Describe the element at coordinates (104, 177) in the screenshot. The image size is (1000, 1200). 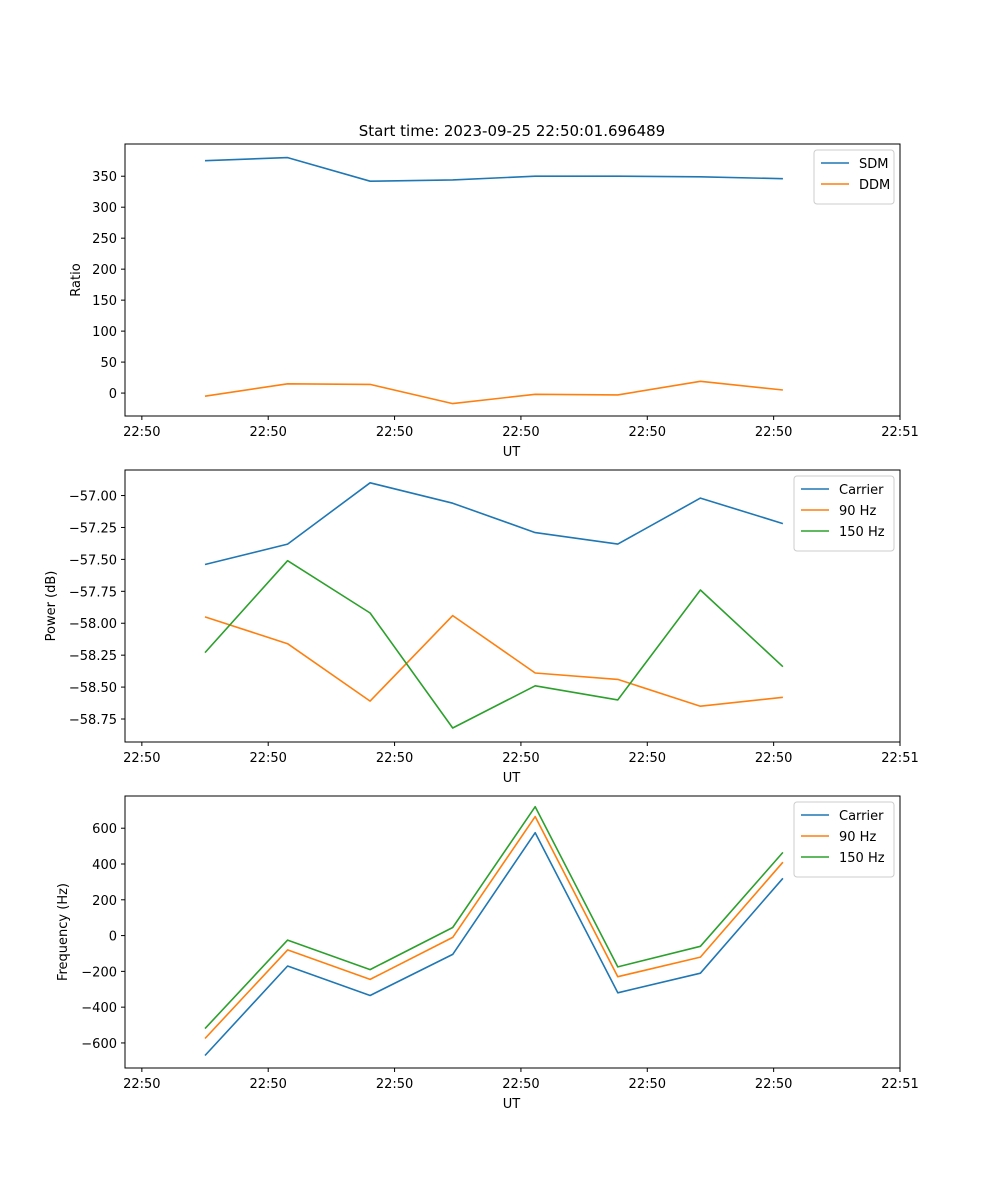
I see `y-tick-label: 350` at that location.